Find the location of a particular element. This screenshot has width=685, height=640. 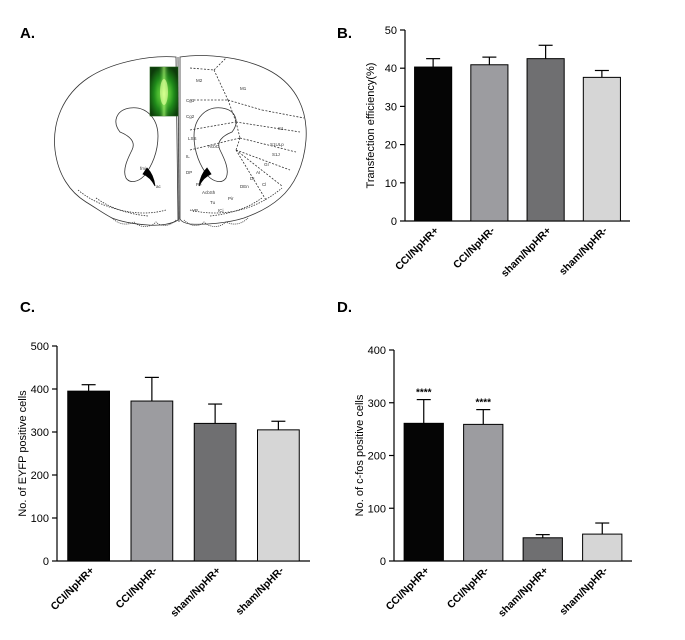

region-label: Cg1 is located at coordinates (190, 100).